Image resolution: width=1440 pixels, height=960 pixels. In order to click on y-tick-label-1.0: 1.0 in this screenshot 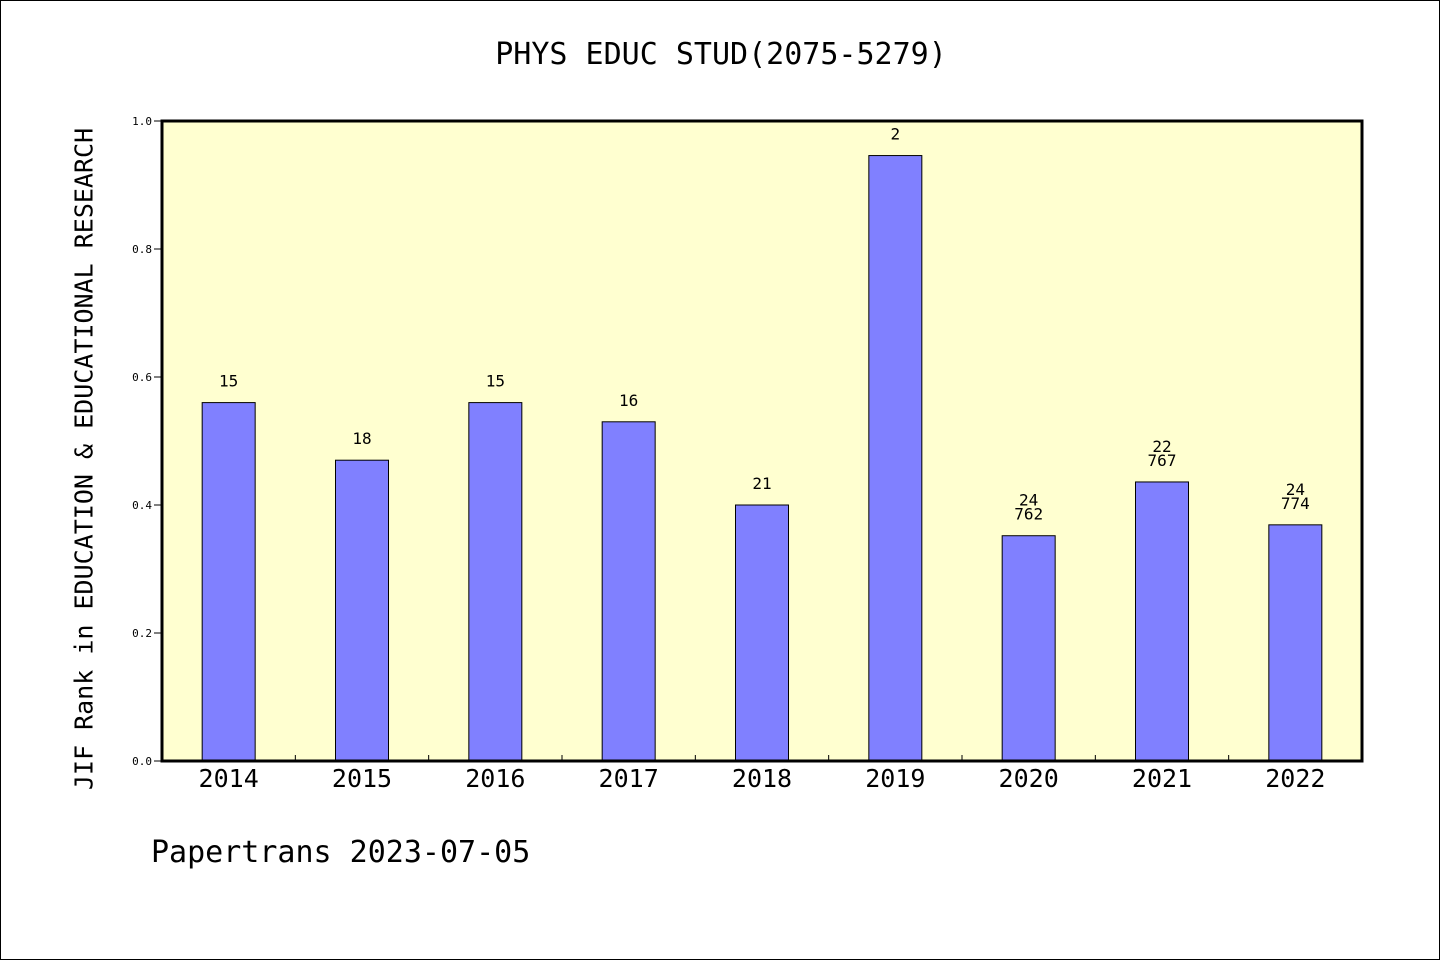, I will do `click(142, 121)`.